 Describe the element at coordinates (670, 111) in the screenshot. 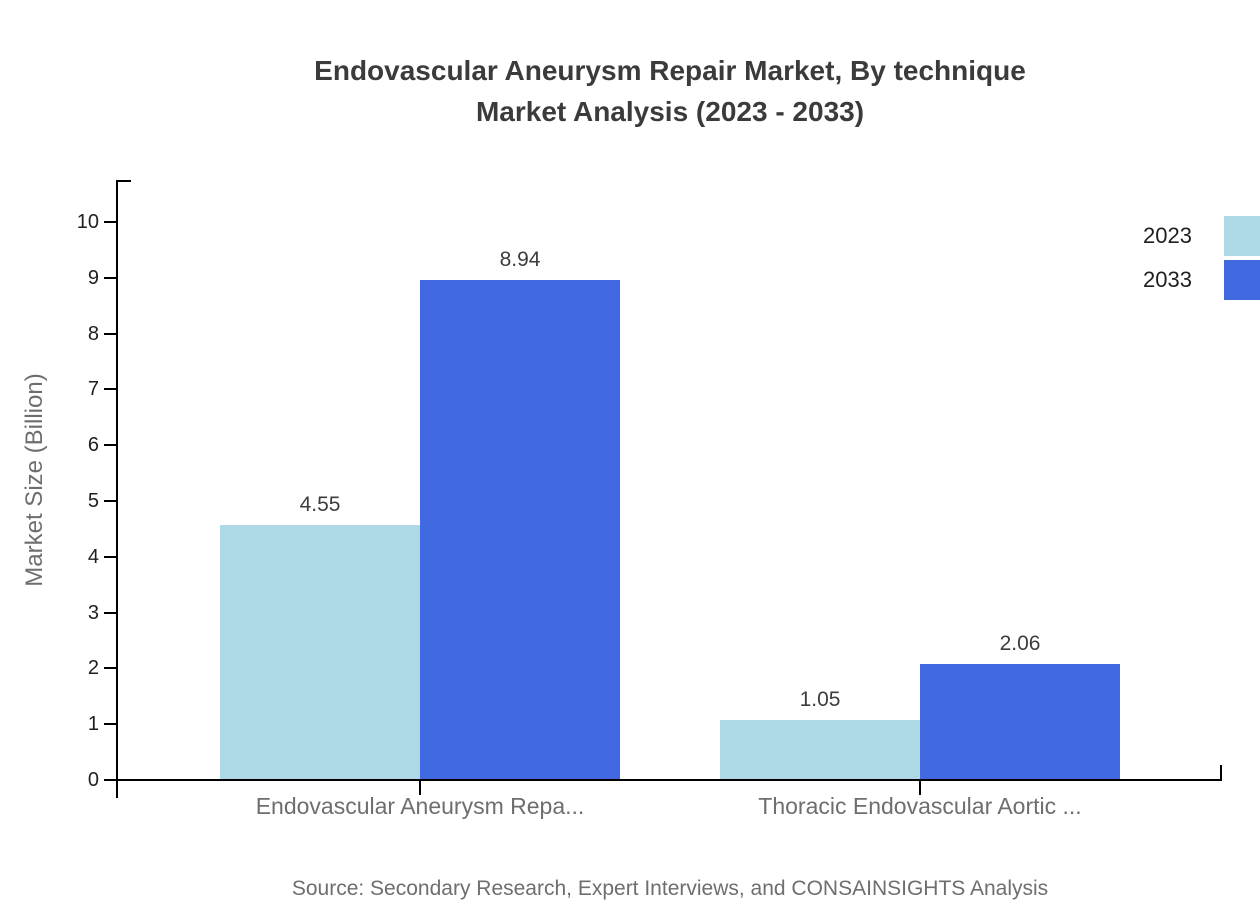

I see `chart-title-line2: Market Analysis (2023 - 2033)` at that location.